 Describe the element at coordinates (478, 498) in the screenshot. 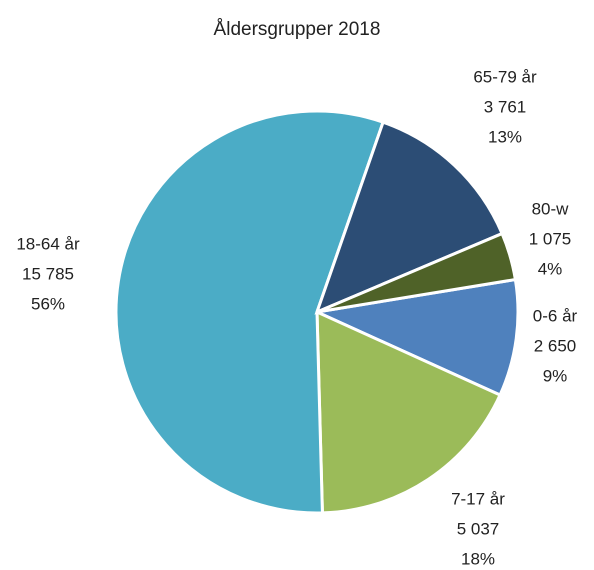

I see `slice-label: 7-17 år` at that location.